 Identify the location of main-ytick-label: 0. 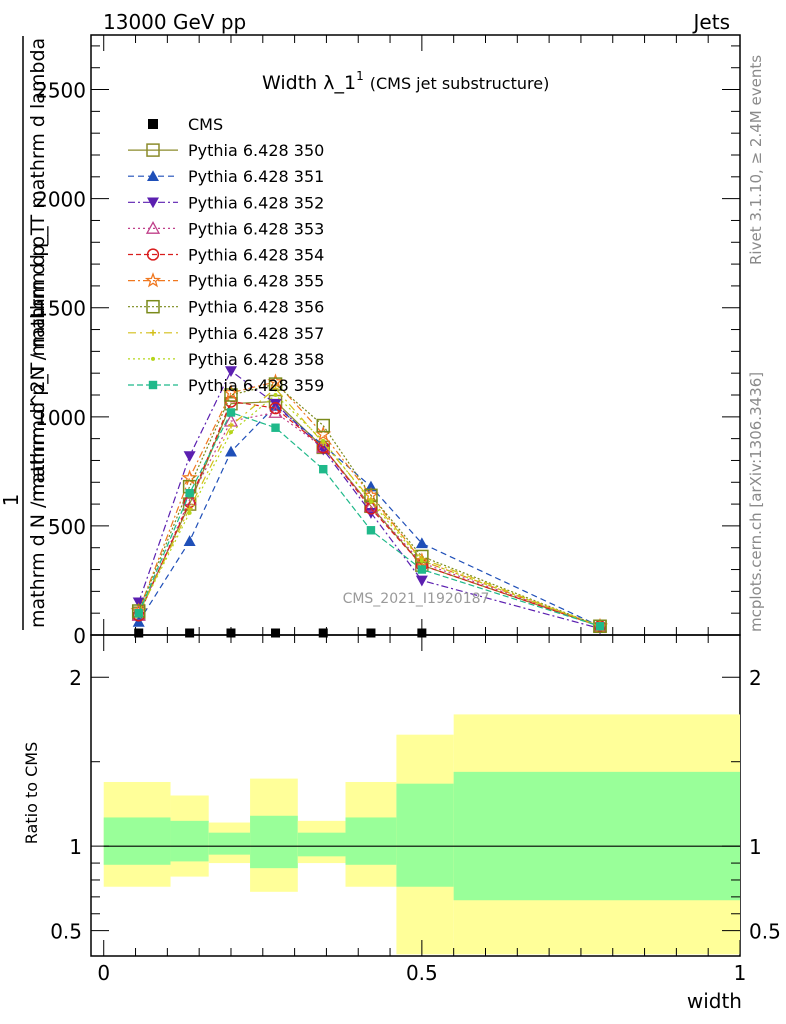
(79, 636).